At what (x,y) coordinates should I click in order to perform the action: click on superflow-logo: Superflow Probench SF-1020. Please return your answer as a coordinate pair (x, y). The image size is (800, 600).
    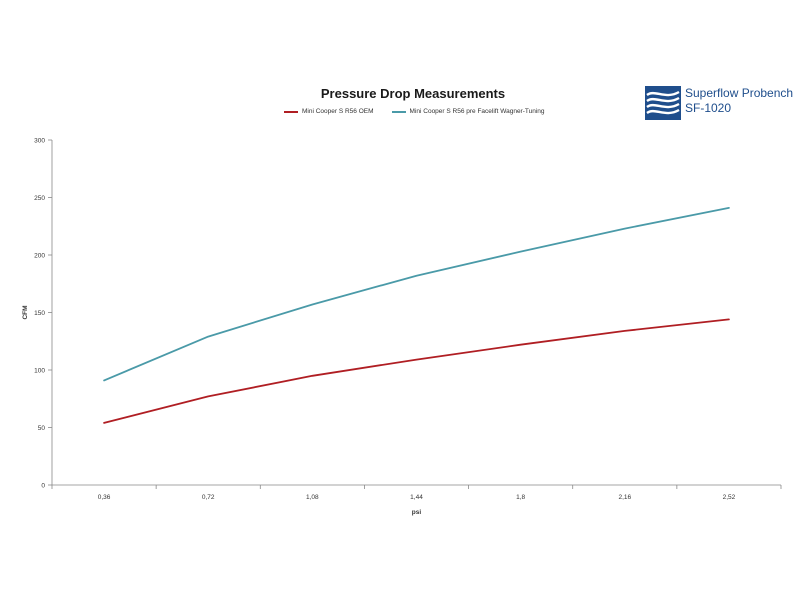
    Looking at the image, I should click on (719, 103).